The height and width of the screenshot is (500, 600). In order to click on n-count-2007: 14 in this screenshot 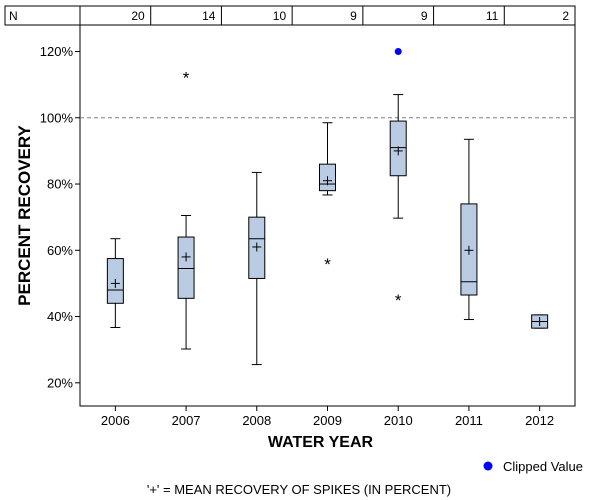, I will do `click(209, 16)`.